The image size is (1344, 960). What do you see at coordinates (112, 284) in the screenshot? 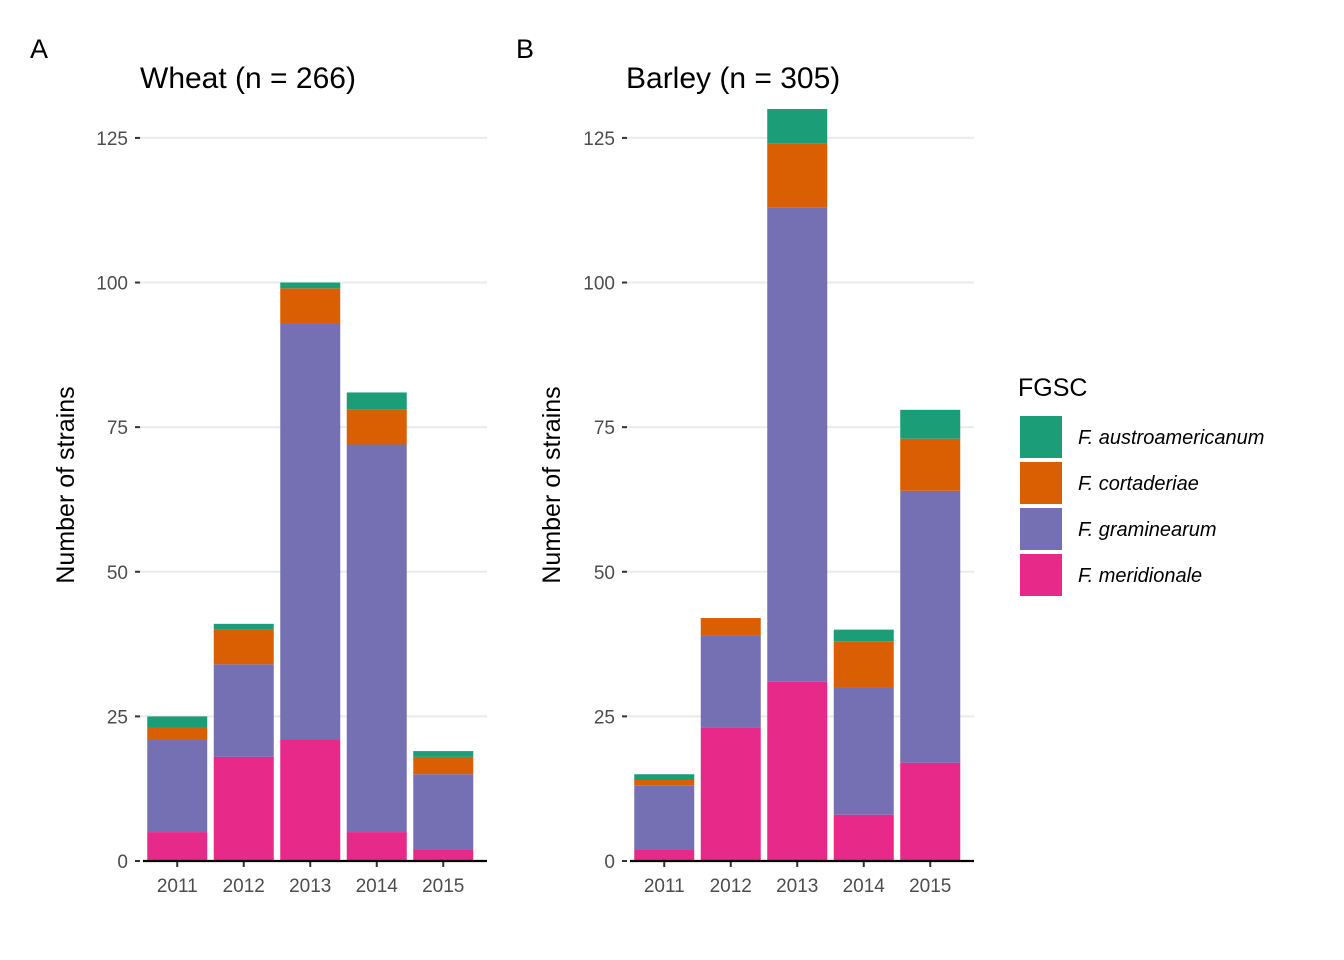
I see `y-tick-label-wheat-100: 100` at bounding box center [112, 284].